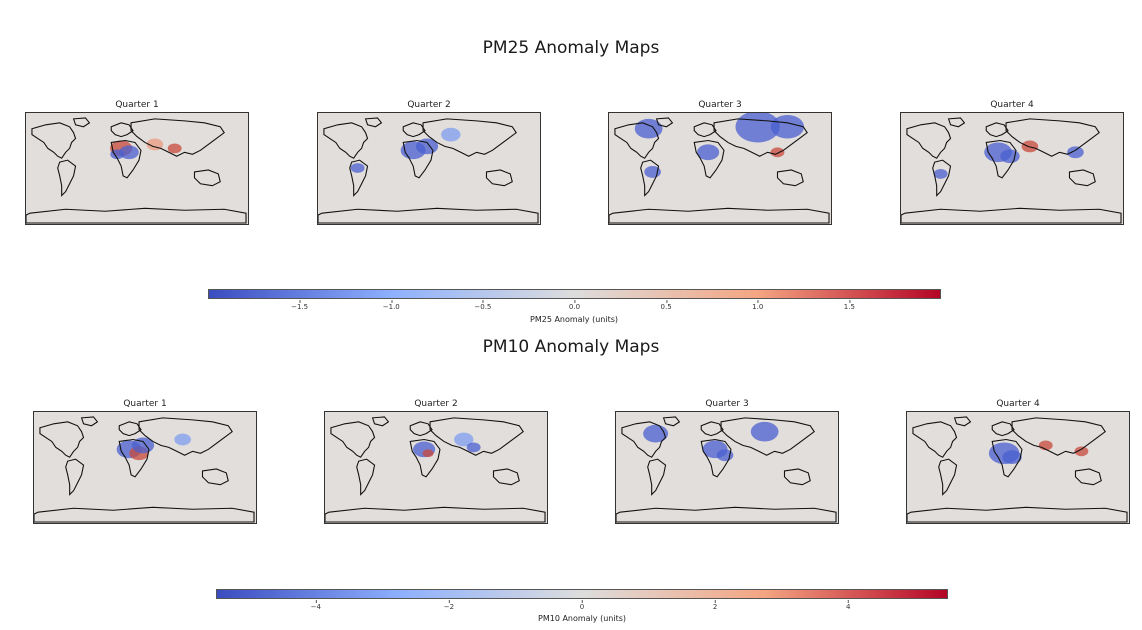 This screenshot has width=1142, height=630. I want to click on pm10-q2-map: Quarter 2, so click(436, 461).